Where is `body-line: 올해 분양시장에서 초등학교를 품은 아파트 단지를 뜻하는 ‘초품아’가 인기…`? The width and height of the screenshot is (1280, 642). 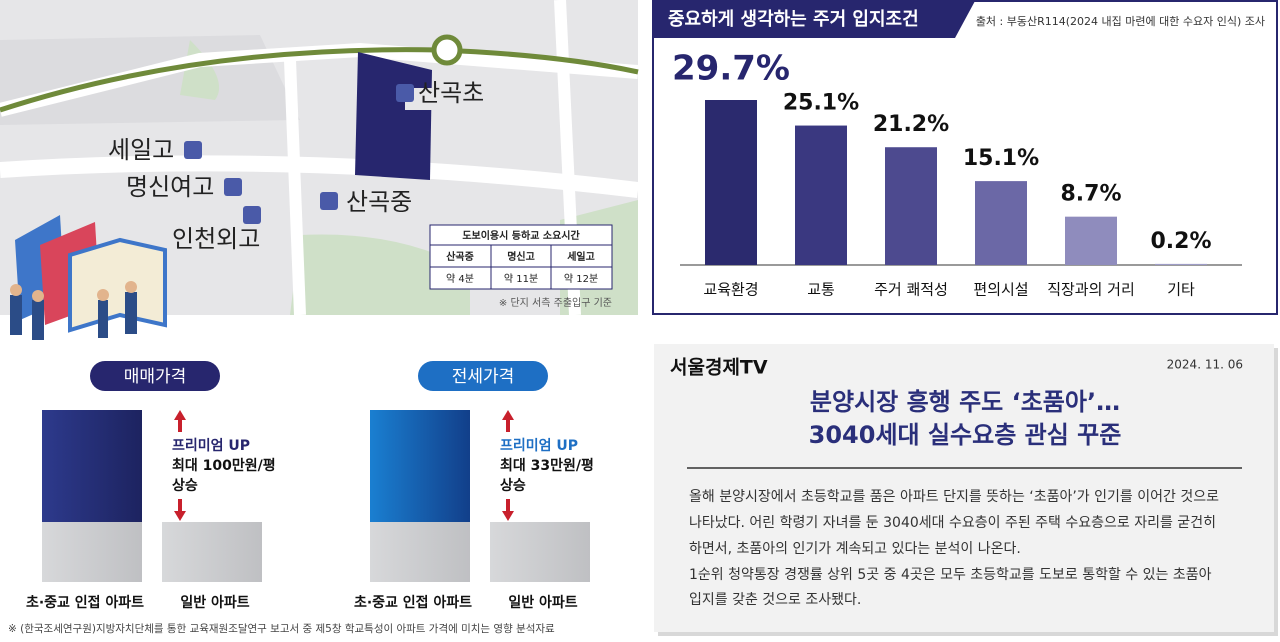 body-line: 올해 분양시장에서 초등학교를 품은 아파트 단지를 뜻하는 ‘초품아’가 인기… is located at coordinates (954, 497).